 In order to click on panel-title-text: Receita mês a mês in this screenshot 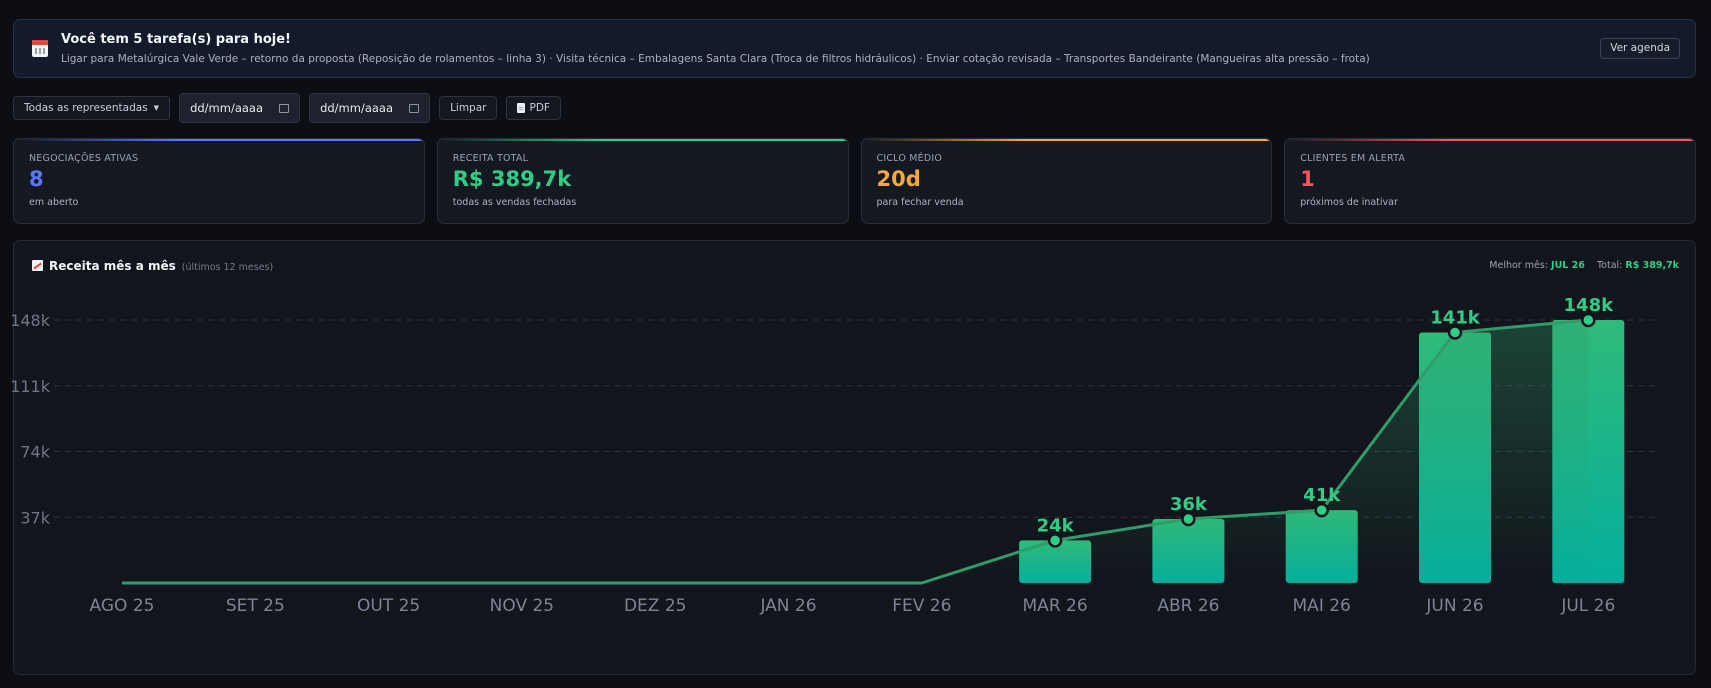, I will do `click(112, 266)`.